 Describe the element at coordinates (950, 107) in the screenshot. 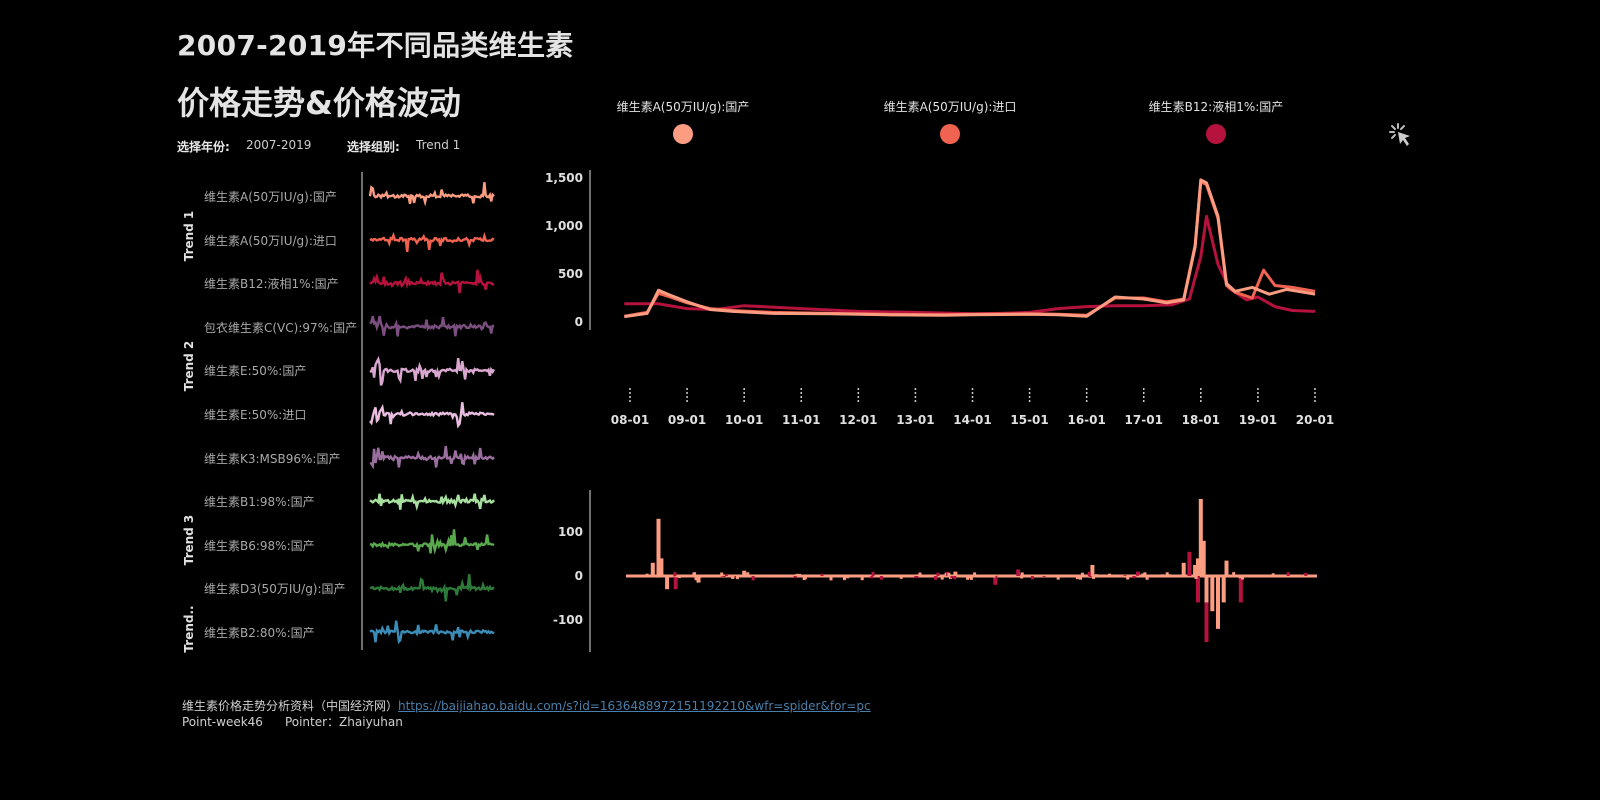

I see `legend-label: 维生素A(50万IU/g):进口` at that location.